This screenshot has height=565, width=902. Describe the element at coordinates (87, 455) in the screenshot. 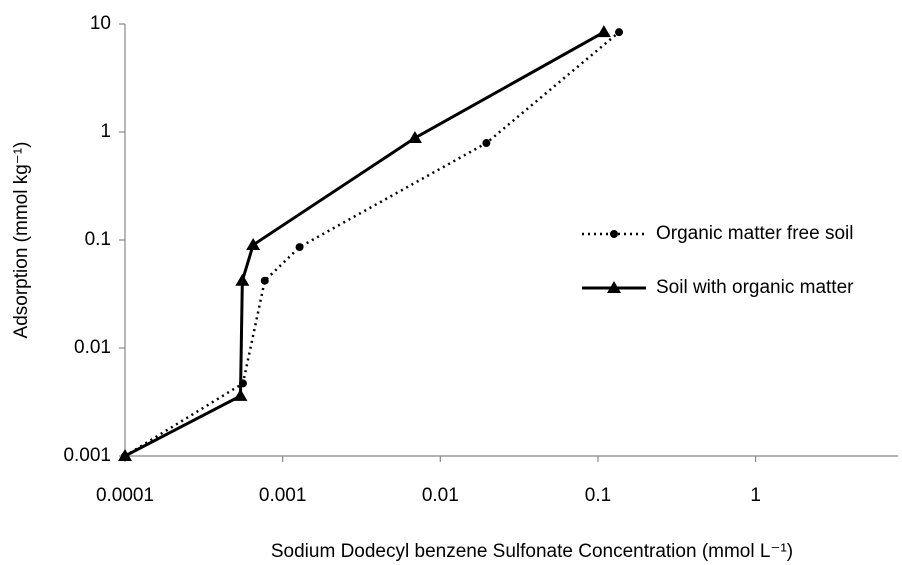

I see `y-tick-label: 0.001` at that location.